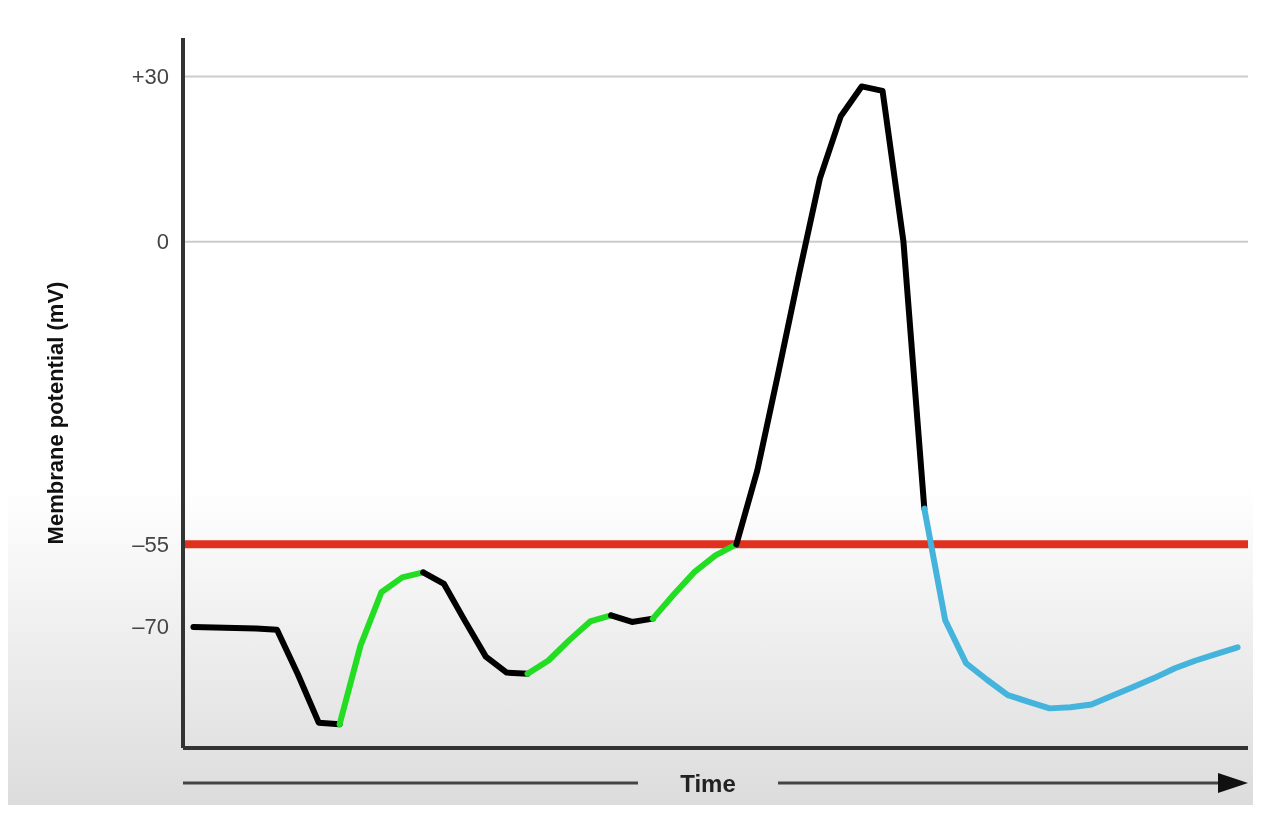 Image resolution: width=1261 pixels, height=813 pixels. Describe the element at coordinates (150, 627) in the screenshot. I see `y-tick-label: –70` at that location.